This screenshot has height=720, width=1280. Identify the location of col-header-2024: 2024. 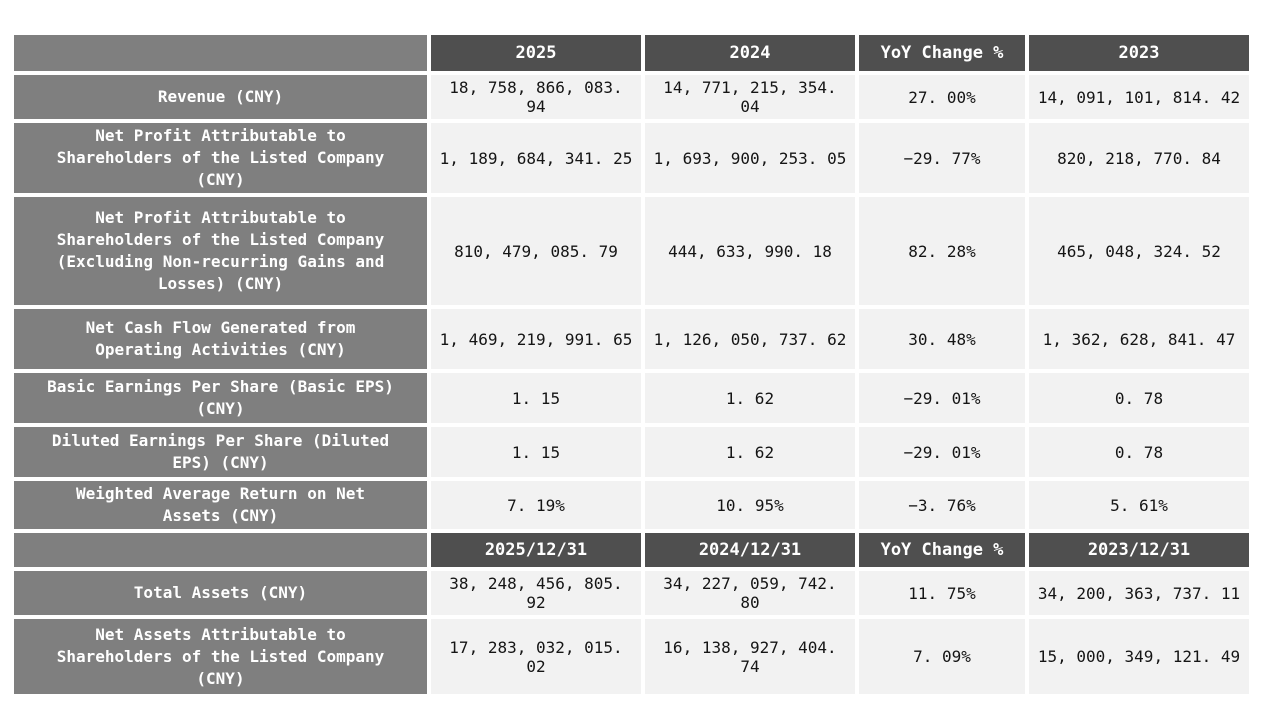
(750, 53).